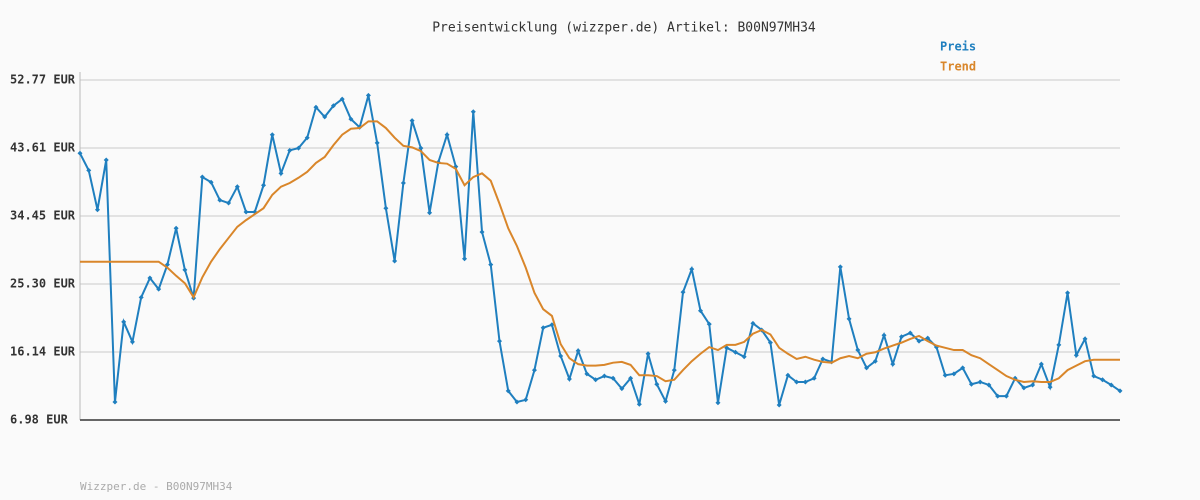 Image resolution: width=1200 pixels, height=500 pixels. What do you see at coordinates (958, 47) in the screenshot?
I see `legend-entry: Preis` at bounding box center [958, 47].